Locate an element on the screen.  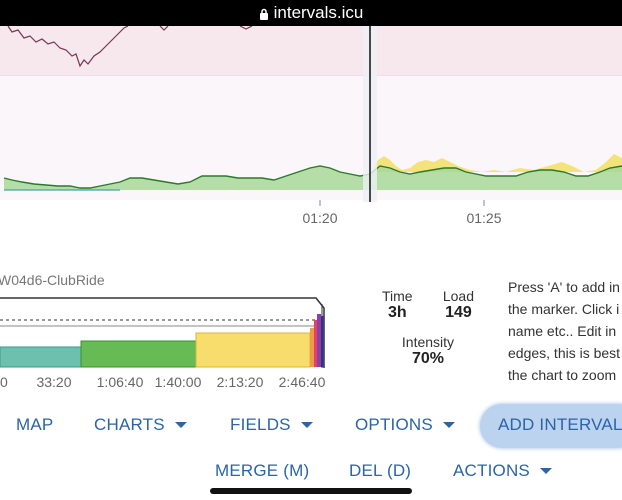
overview-svg: 0 33:20 1:06:40 1:40:00 2:13:20 2:46:40 is located at coordinates (165, 340).